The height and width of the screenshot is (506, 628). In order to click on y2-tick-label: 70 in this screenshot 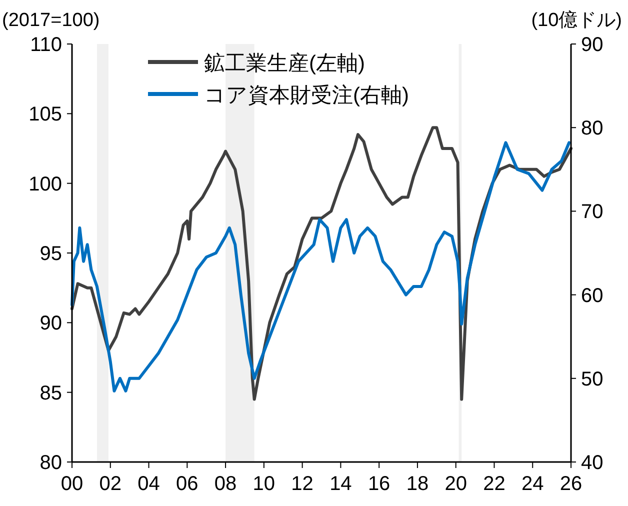, I will do `click(592, 212)`.